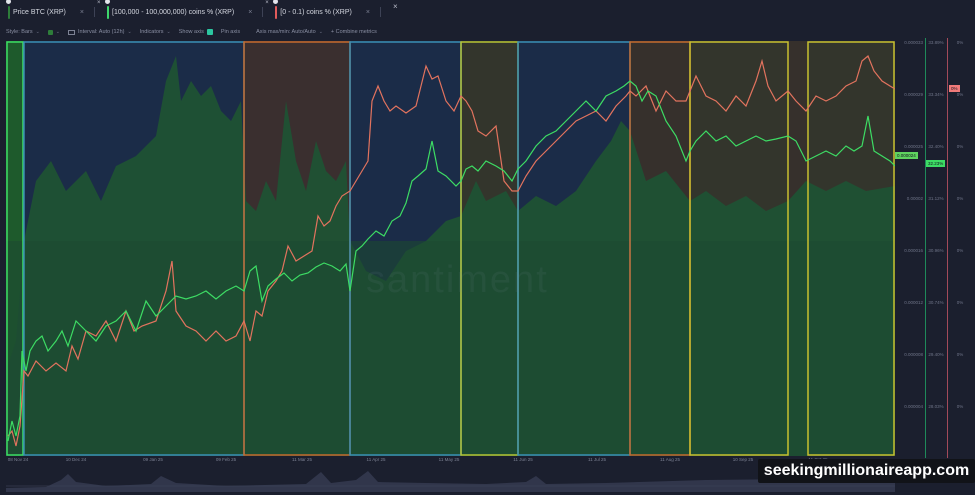 Image resolution: width=975 pixels, height=495 pixels. I want to click on axis-row: 0.000012 30.74% 0%, so click(935, 302).